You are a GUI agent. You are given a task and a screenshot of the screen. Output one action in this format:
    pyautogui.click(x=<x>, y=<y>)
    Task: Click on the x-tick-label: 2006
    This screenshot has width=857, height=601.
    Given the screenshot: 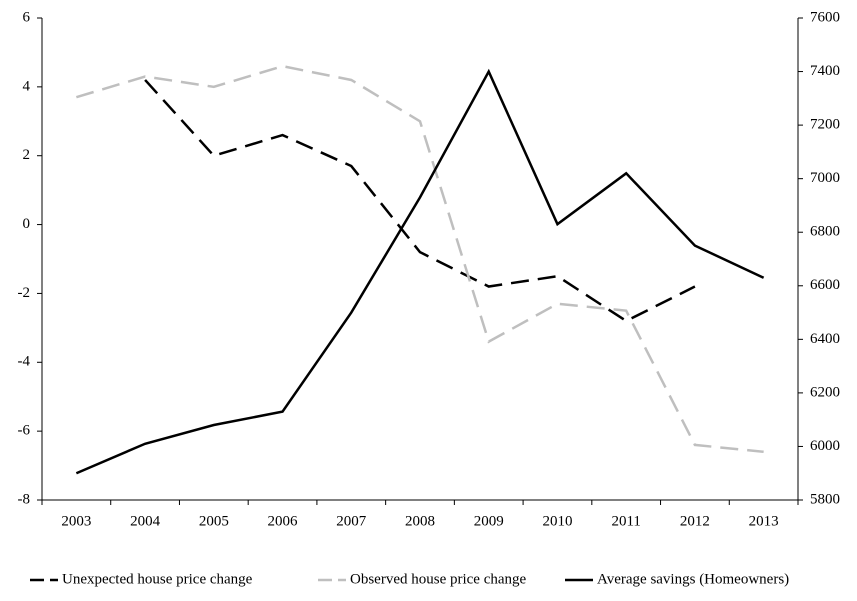 What is the action you would take?
    pyautogui.click(x=283, y=521)
    